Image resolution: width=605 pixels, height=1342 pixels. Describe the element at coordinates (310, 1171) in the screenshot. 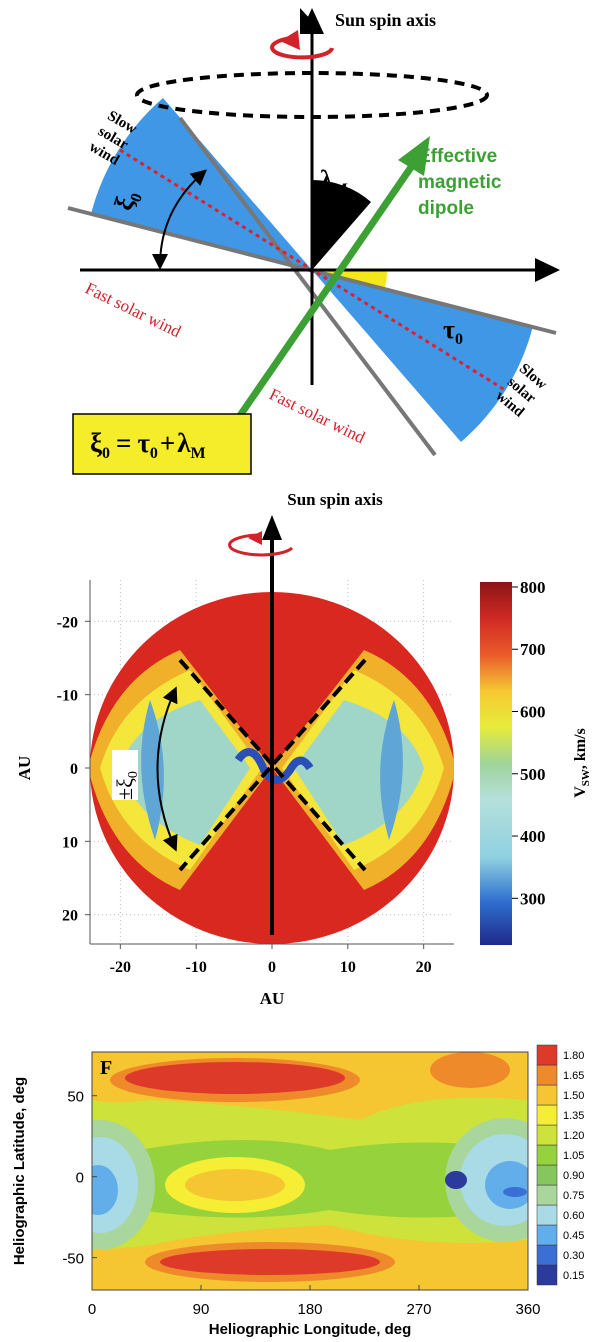

I see `contour-field` at that location.